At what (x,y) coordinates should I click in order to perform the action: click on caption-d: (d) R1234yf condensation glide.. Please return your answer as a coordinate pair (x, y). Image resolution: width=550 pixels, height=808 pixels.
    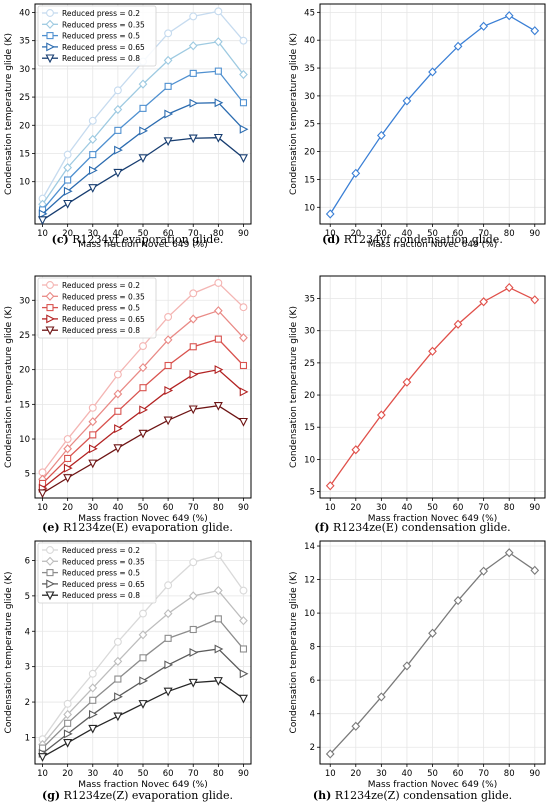
    Looking at the image, I should click on (412, 239).